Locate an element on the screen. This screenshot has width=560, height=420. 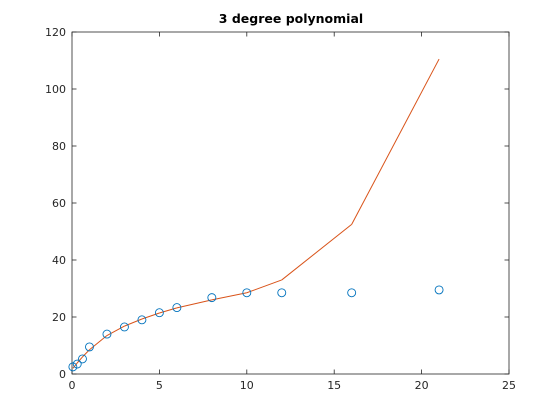
x-tick-label: 5 is located at coordinates (159, 385).